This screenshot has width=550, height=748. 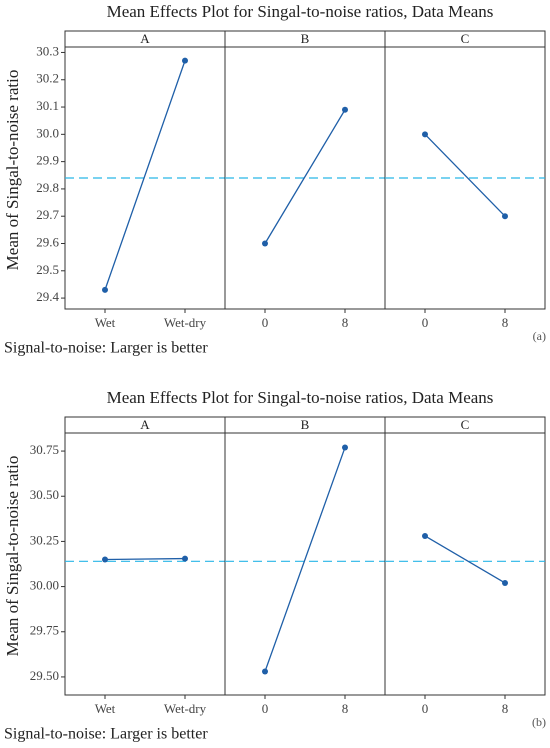 I want to click on y-tick-label: 30.50, so click(x=44, y=494).